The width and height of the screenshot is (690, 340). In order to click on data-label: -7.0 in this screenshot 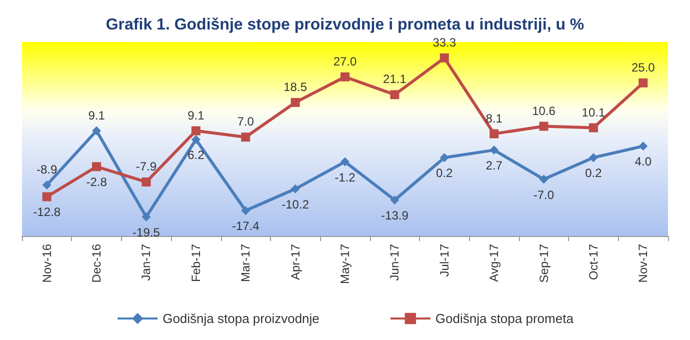, I will do `click(543, 195)`.